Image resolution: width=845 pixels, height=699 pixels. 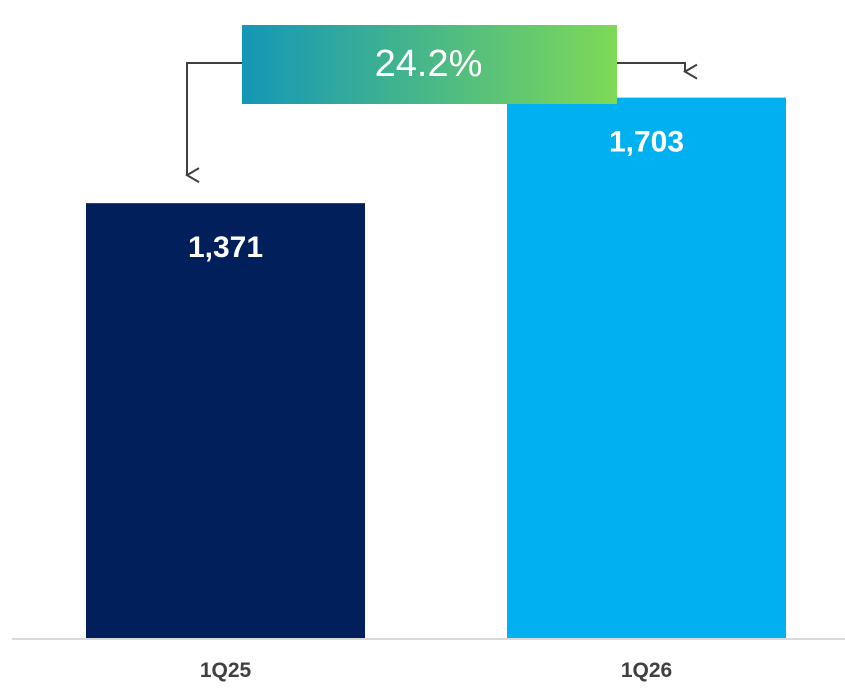 I want to click on growth-badge, so click(x=429, y=64).